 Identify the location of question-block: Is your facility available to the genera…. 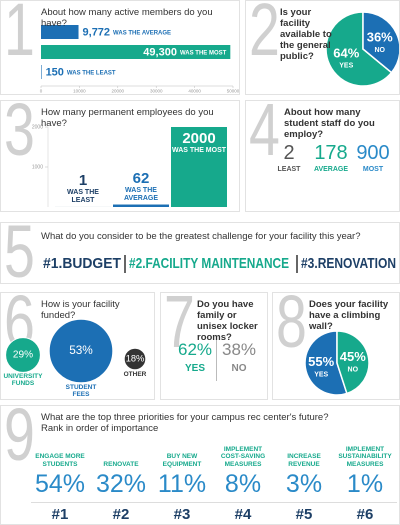
(306, 34).